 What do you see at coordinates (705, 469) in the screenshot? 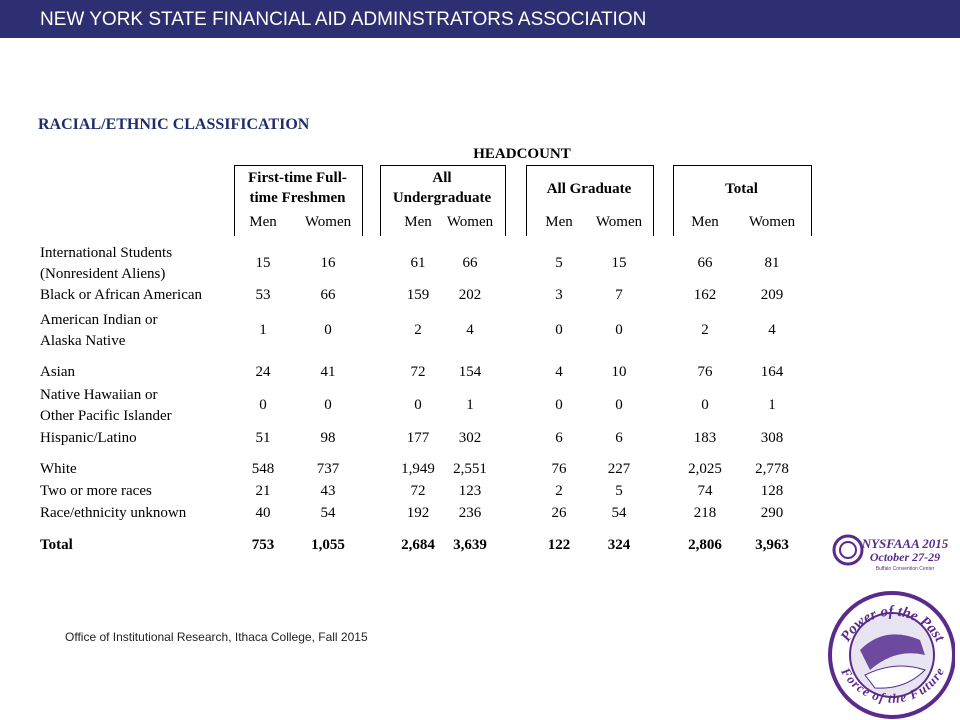
I see `cell: 2,025` at bounding box center [705, 469].